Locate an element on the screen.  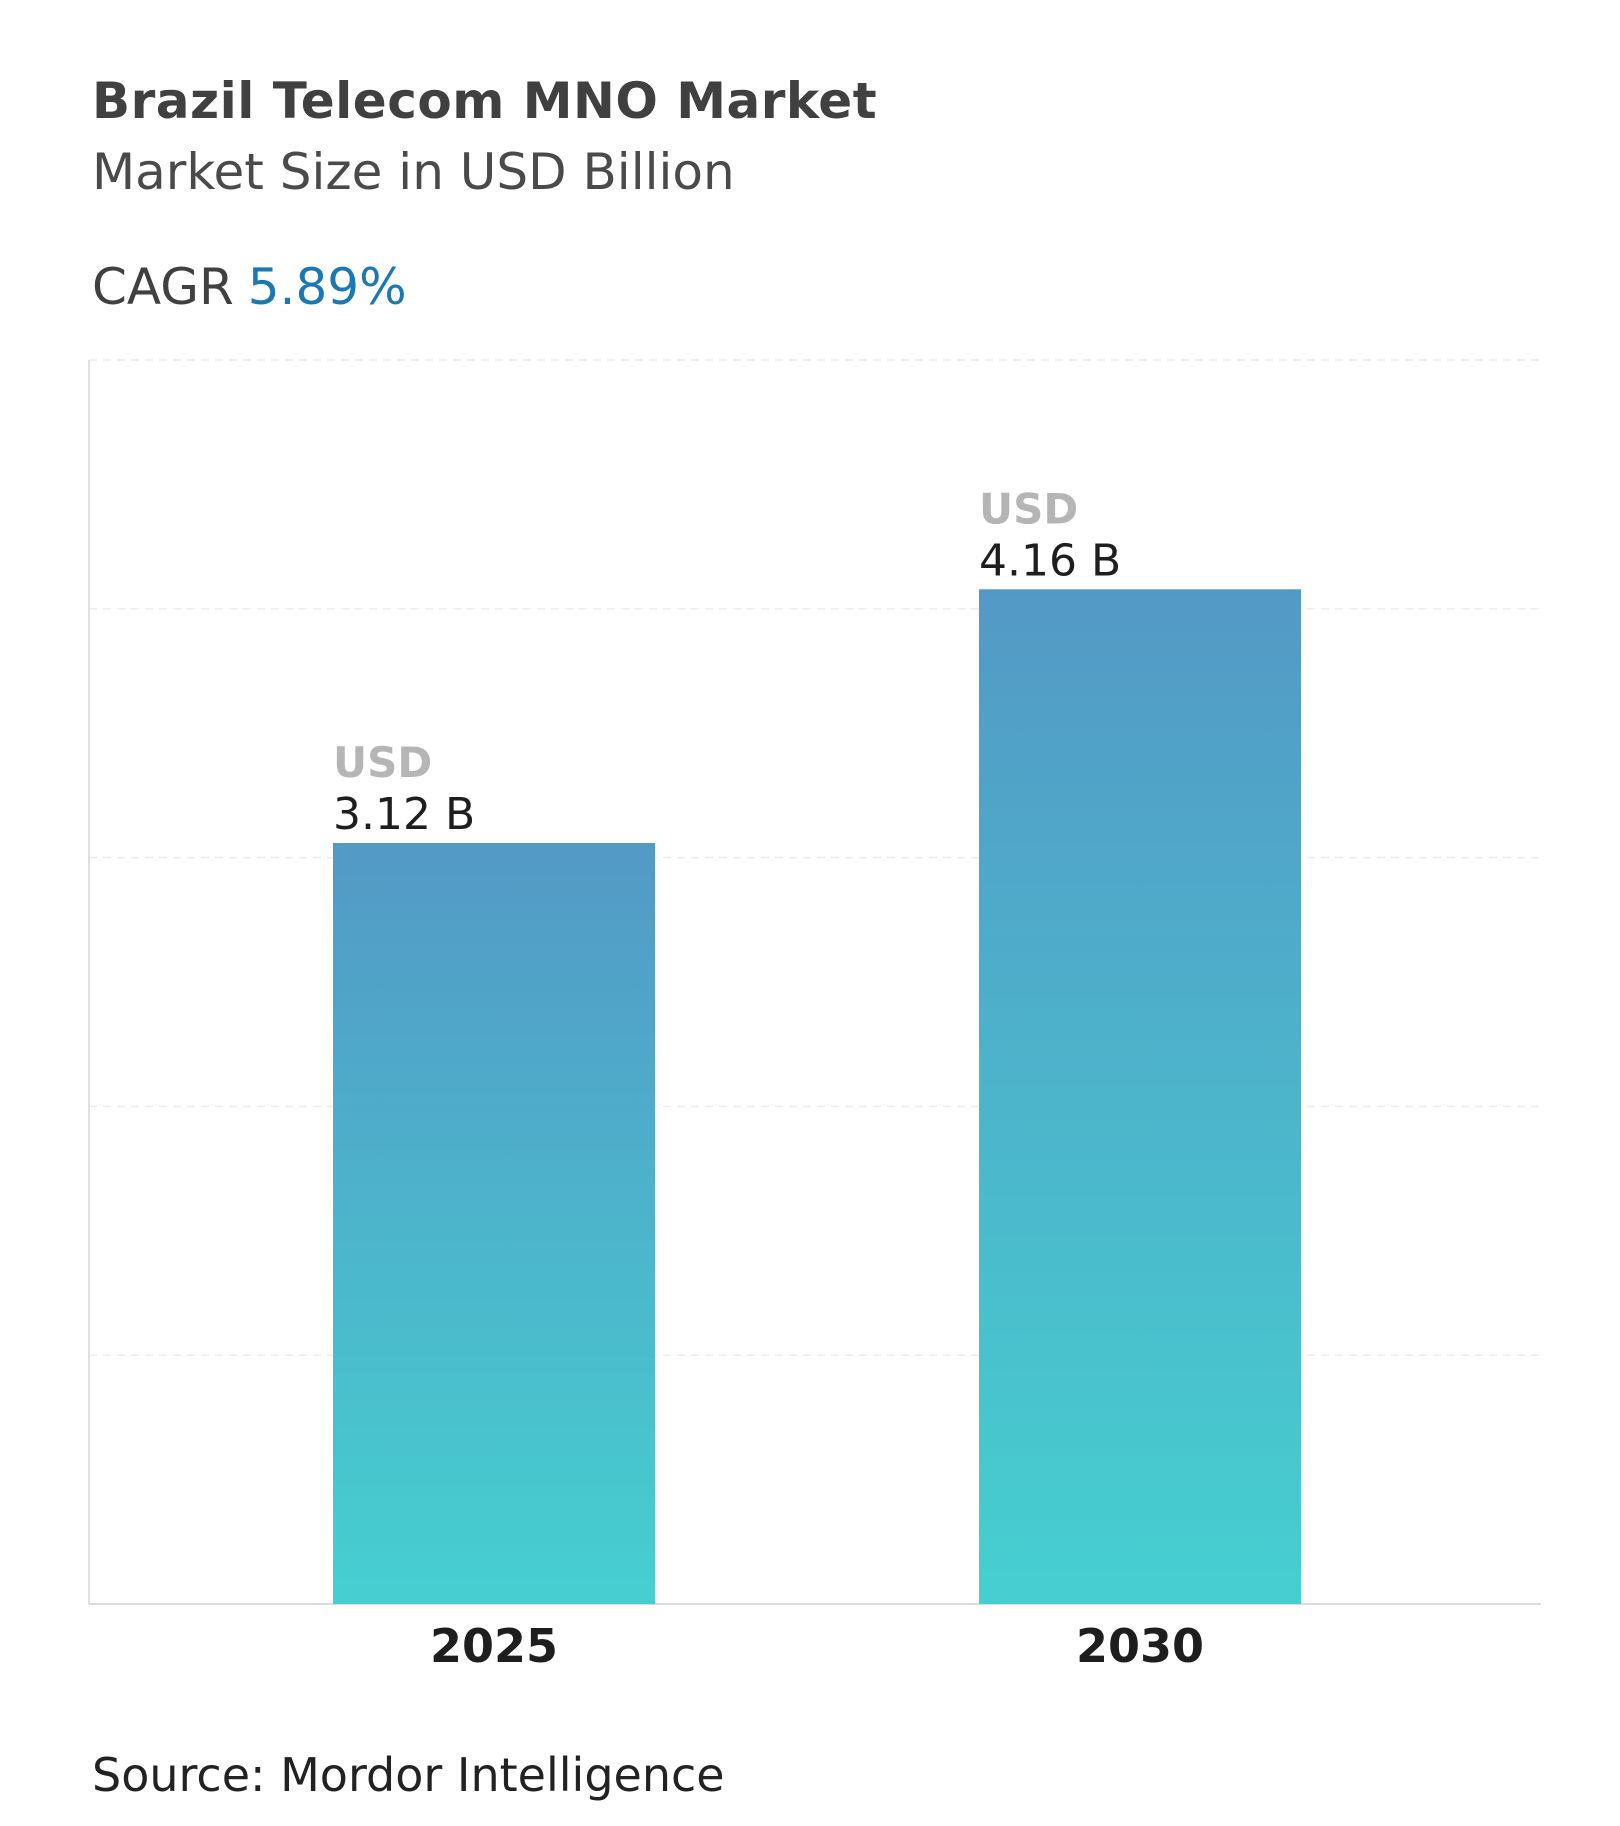
source-note: Source: Mordor Intelligence is located at coordinates (408, 1775).